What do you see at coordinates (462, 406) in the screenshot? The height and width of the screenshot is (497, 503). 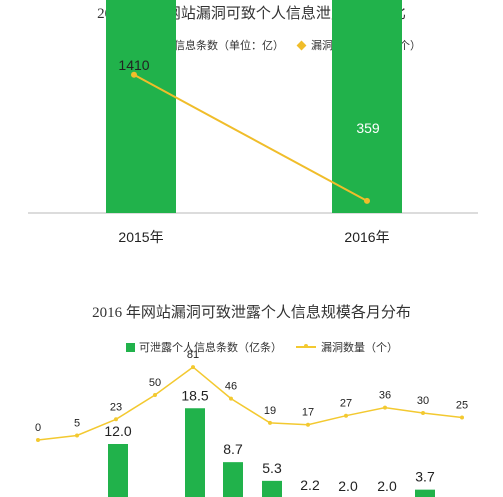 I see `line-data-label: 25` at bounding box center [462, 406].